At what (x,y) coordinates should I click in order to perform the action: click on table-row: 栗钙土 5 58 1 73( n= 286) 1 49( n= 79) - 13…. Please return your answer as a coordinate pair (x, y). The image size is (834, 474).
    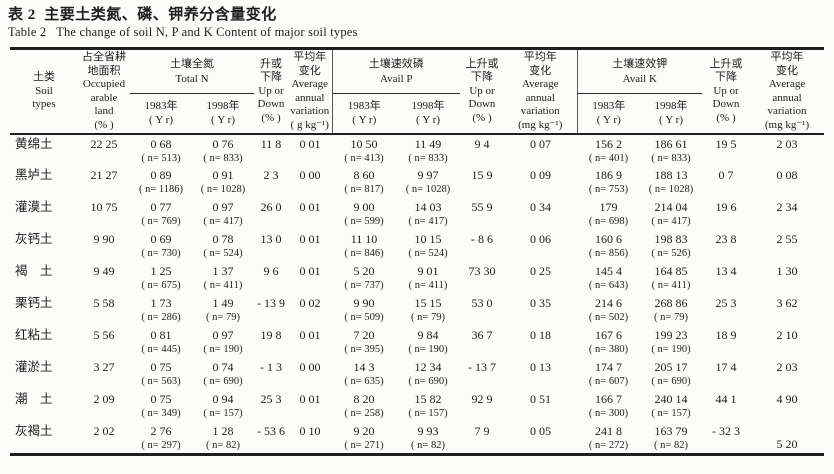
    Looking at the image, I should click on (417, 310).